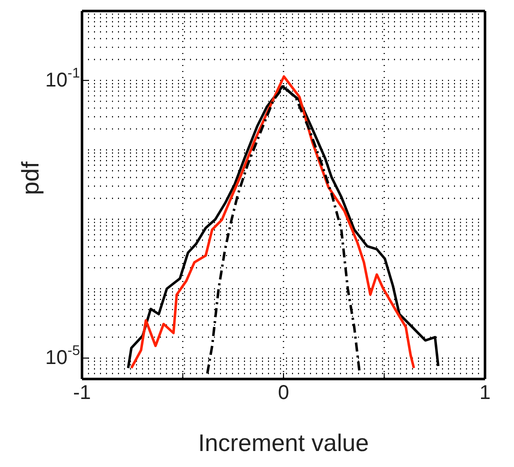  I want to click on x-tick-label: -1, so click(82, 393).